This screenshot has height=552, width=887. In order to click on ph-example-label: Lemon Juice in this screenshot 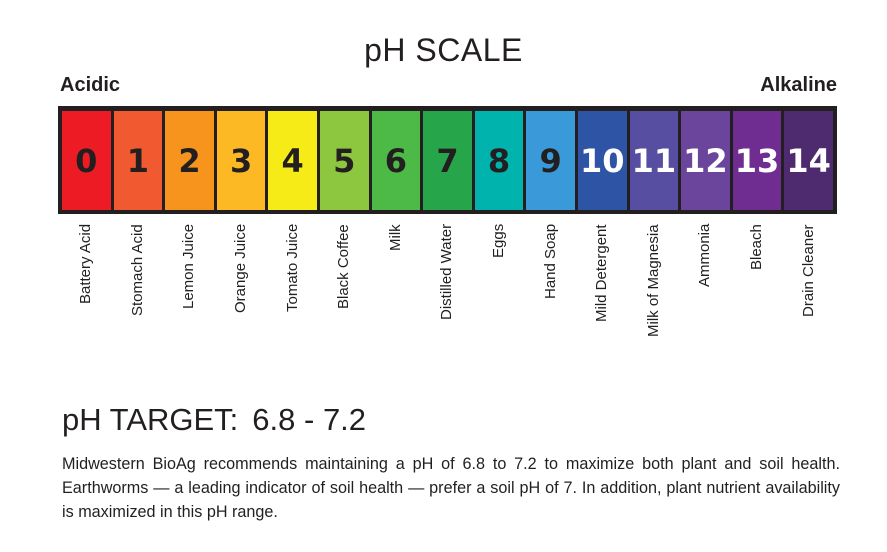, I will do `click(189, 266)`.